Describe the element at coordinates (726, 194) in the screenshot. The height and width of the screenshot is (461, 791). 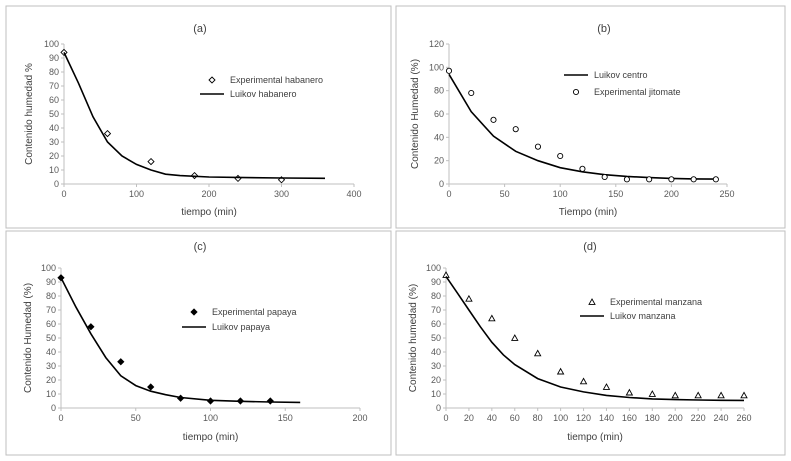
I see `x-tick-label: 250` at that location.